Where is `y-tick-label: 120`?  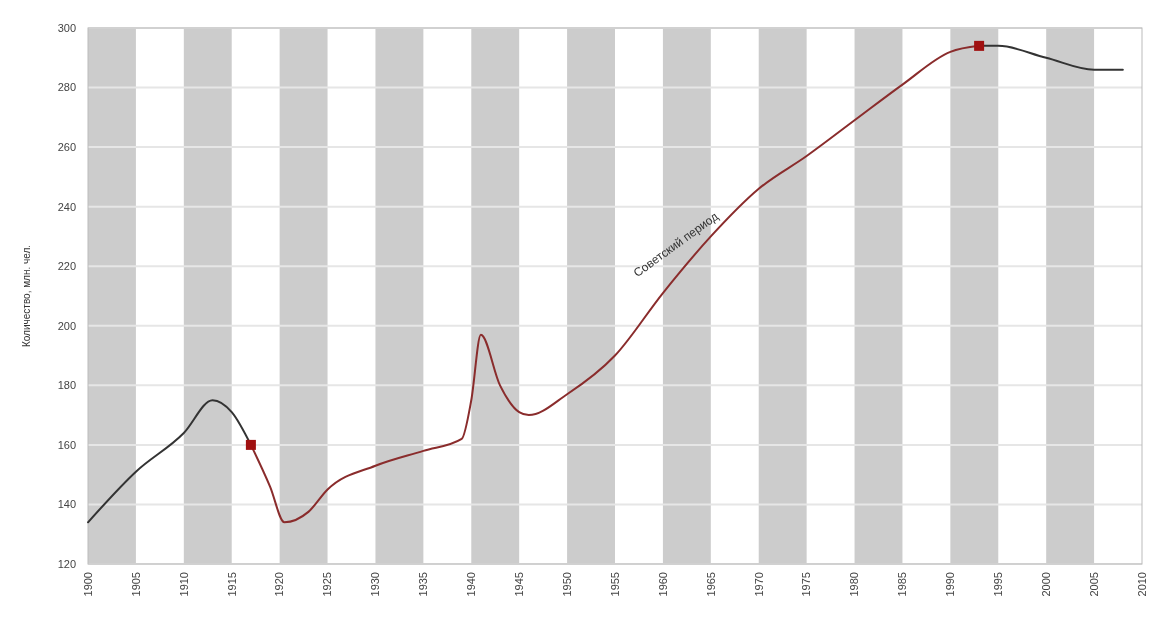 y-tick-label: 120 is located at coordinates (66, 563).